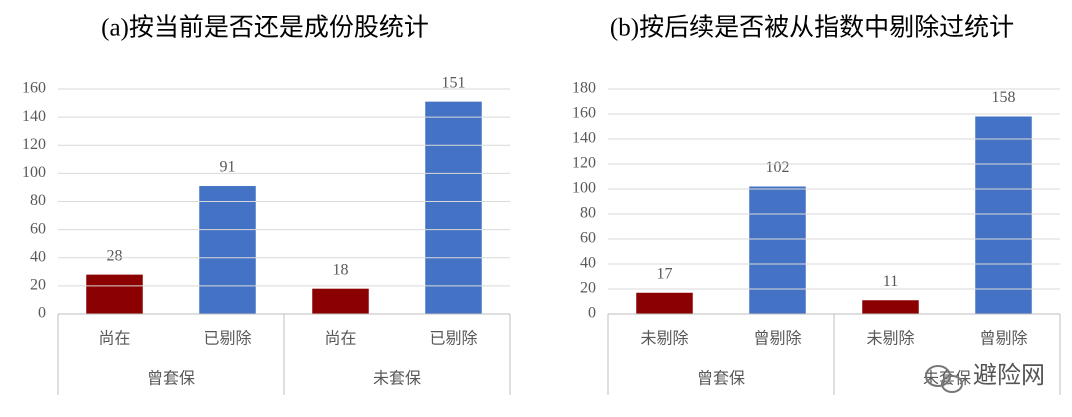  What do you see at coordinates (341, 269) in the screenshot?
I see `data-label: 18` at bounding box center [341, 269].